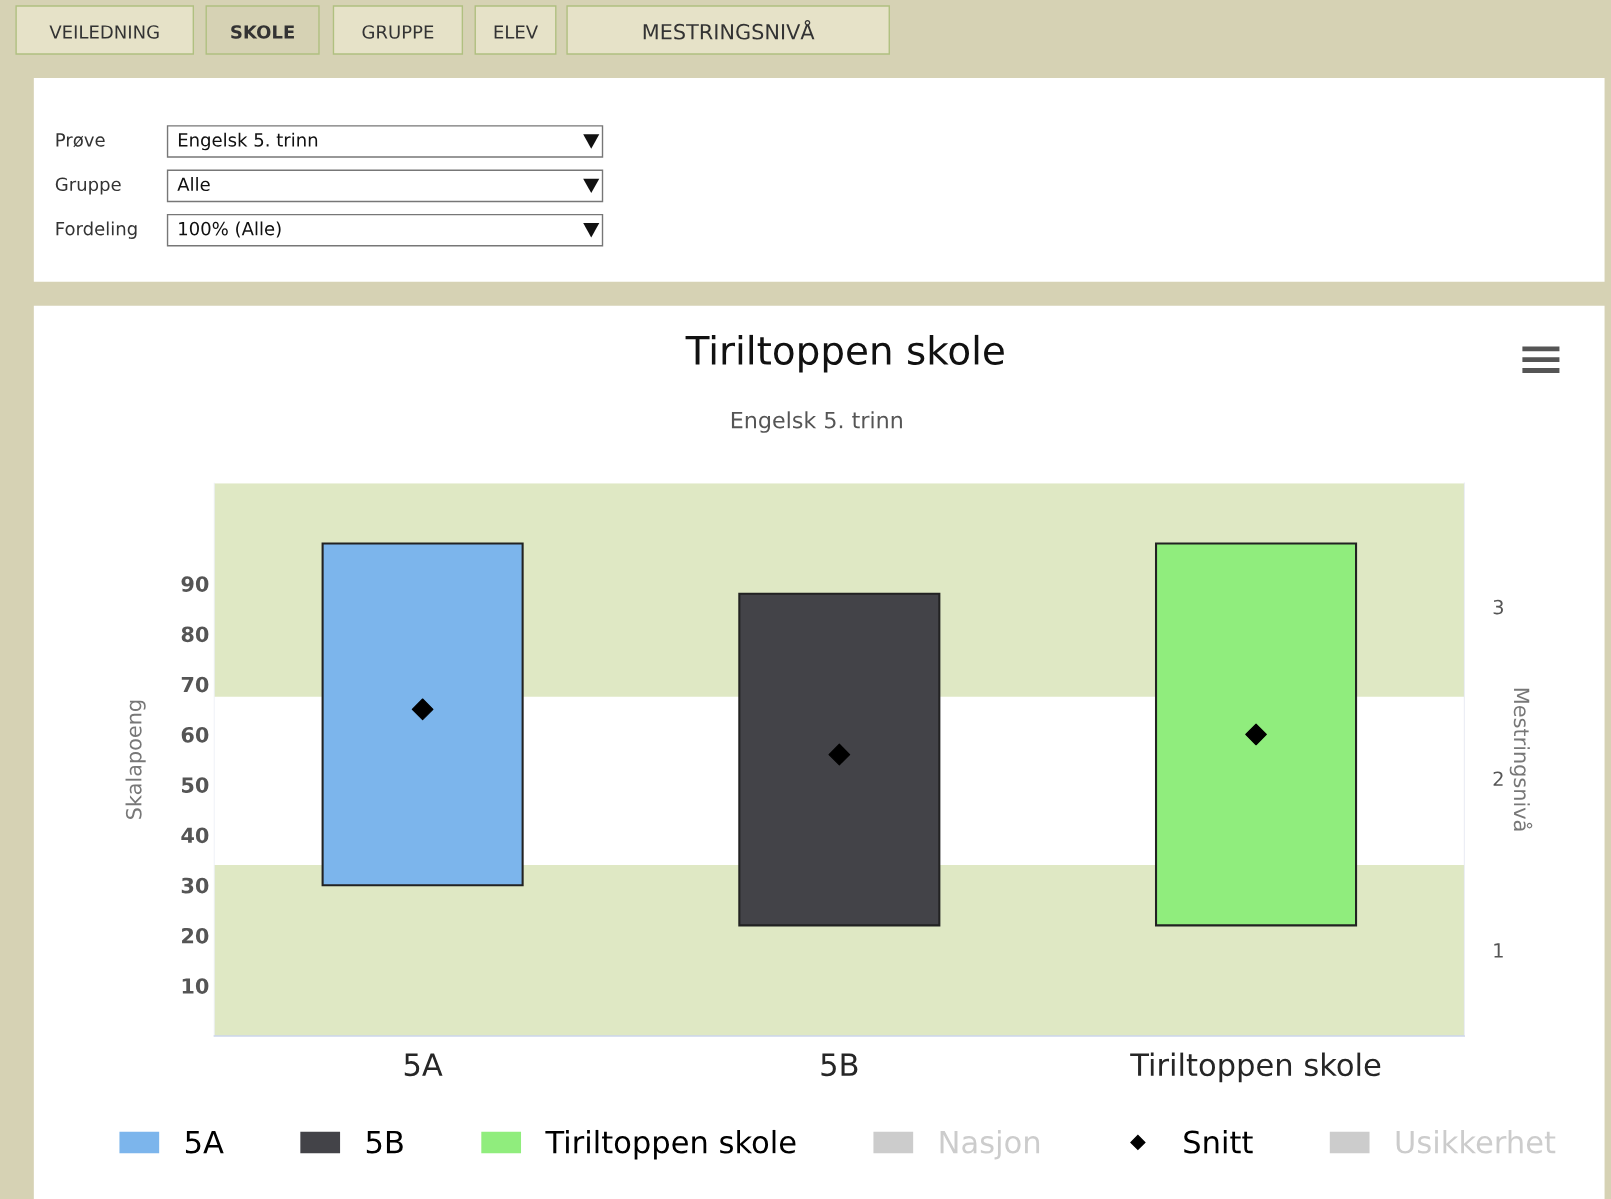 The width and height of the screenshot is (1611, 1199). What do you see at coordinates (195, 986) in the screenshot?
I see `y-tick-label: 10` at bounding box center [195, 986].